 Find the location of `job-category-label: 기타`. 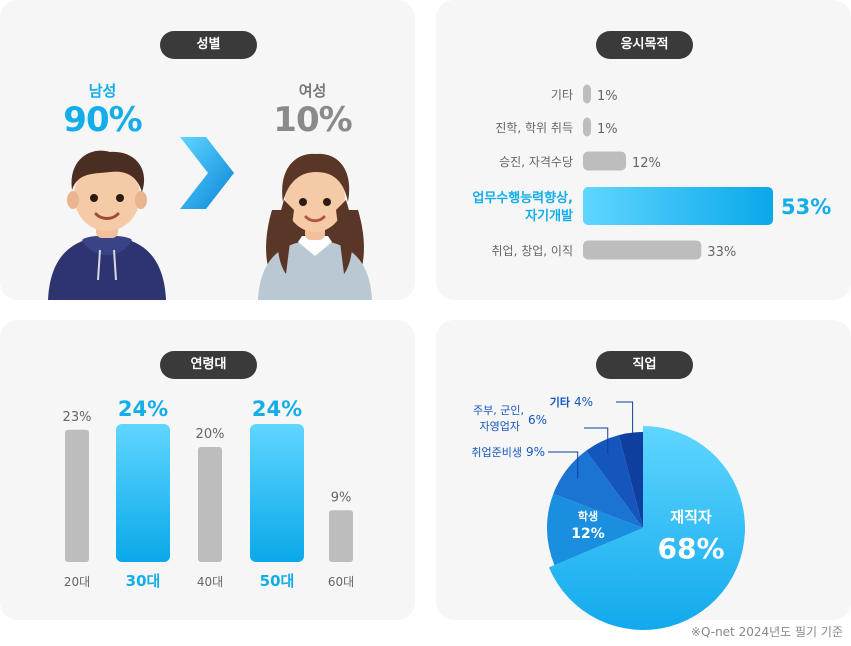

job-category-label: 기타 is located at coordinates (560, 402).